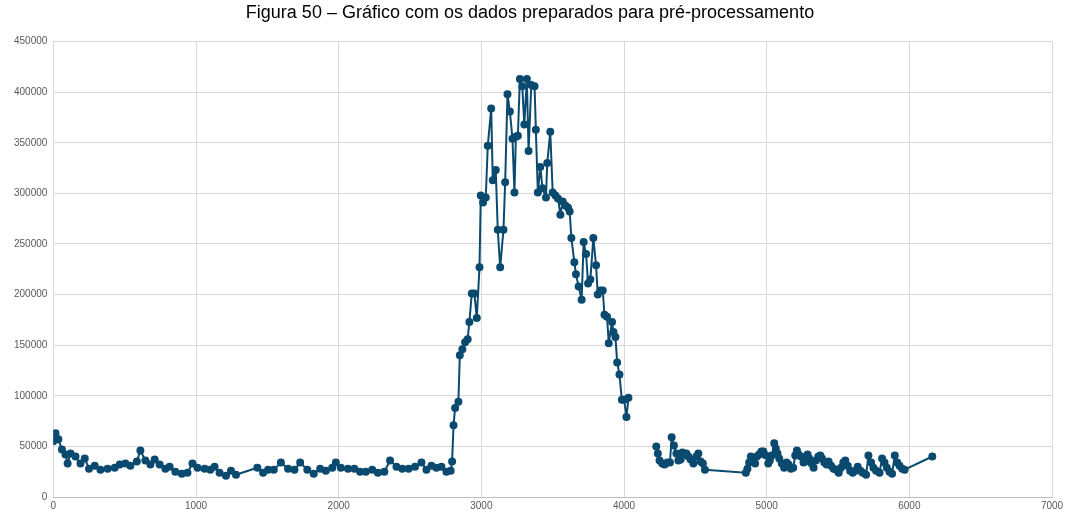 Image resolution: width=1070 pixels, height=517 pixels. Describe the element at coordinates (53, 505) in the screenshot. I see `x-tick-label: 0` at that location.